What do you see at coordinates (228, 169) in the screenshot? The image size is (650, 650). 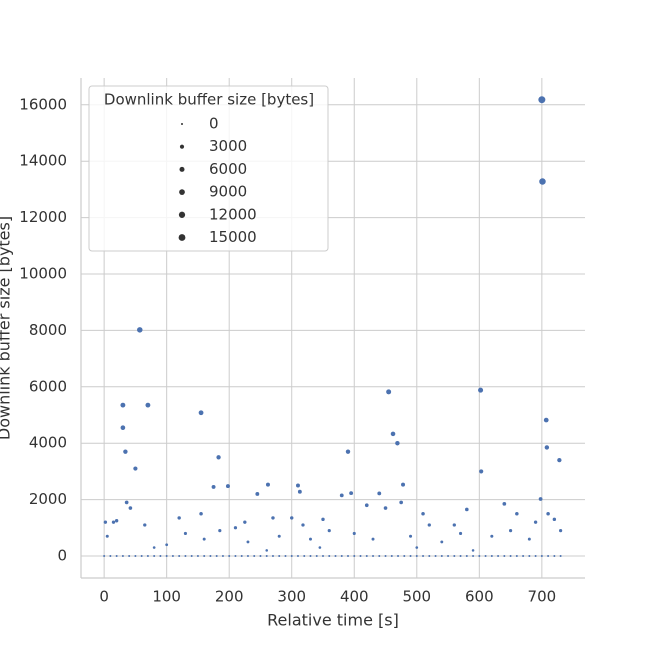 I see `legend-label: 6000` at bounding box center [228, 169].